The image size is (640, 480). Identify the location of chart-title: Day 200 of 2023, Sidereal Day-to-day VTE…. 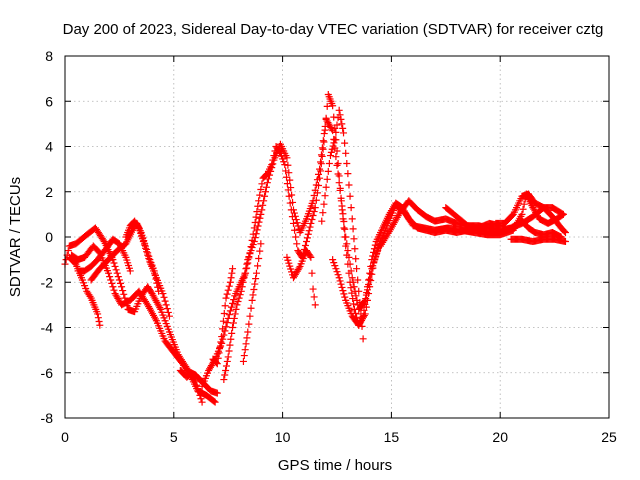
(333, 29).